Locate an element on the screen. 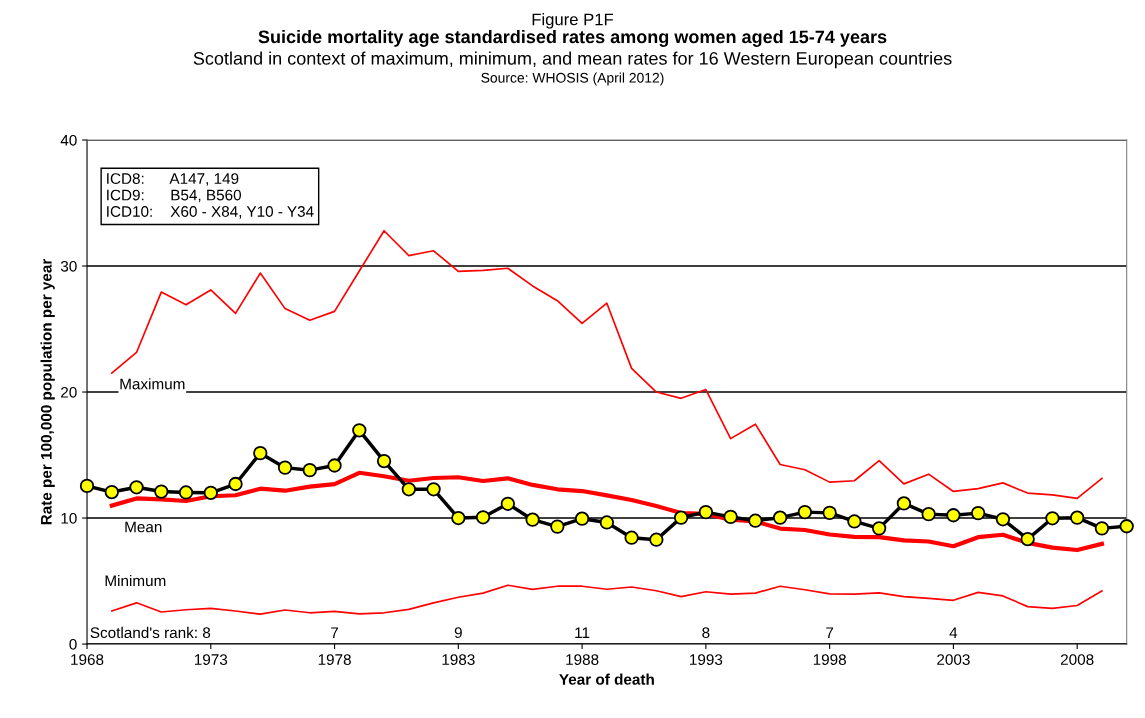 This screenshot has width=1145, height=718. x-tick-label: 1993 is located at coordinates (706, 659).